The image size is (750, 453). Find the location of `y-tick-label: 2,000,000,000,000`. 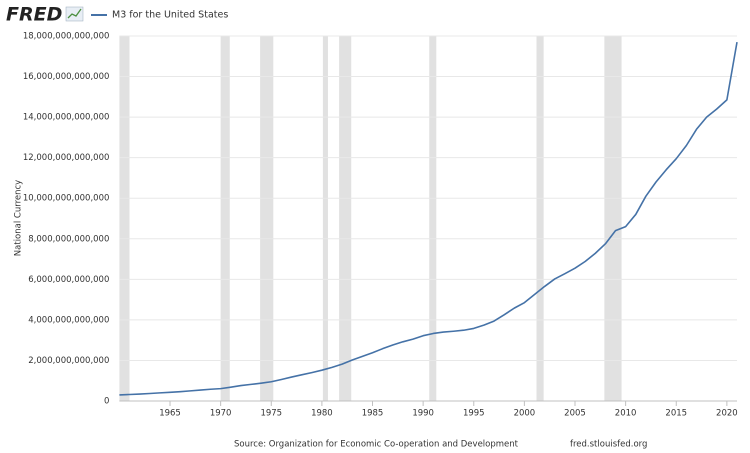

y-tick-label: 2,000,000,000,000 is located at coordinates (68, 361).